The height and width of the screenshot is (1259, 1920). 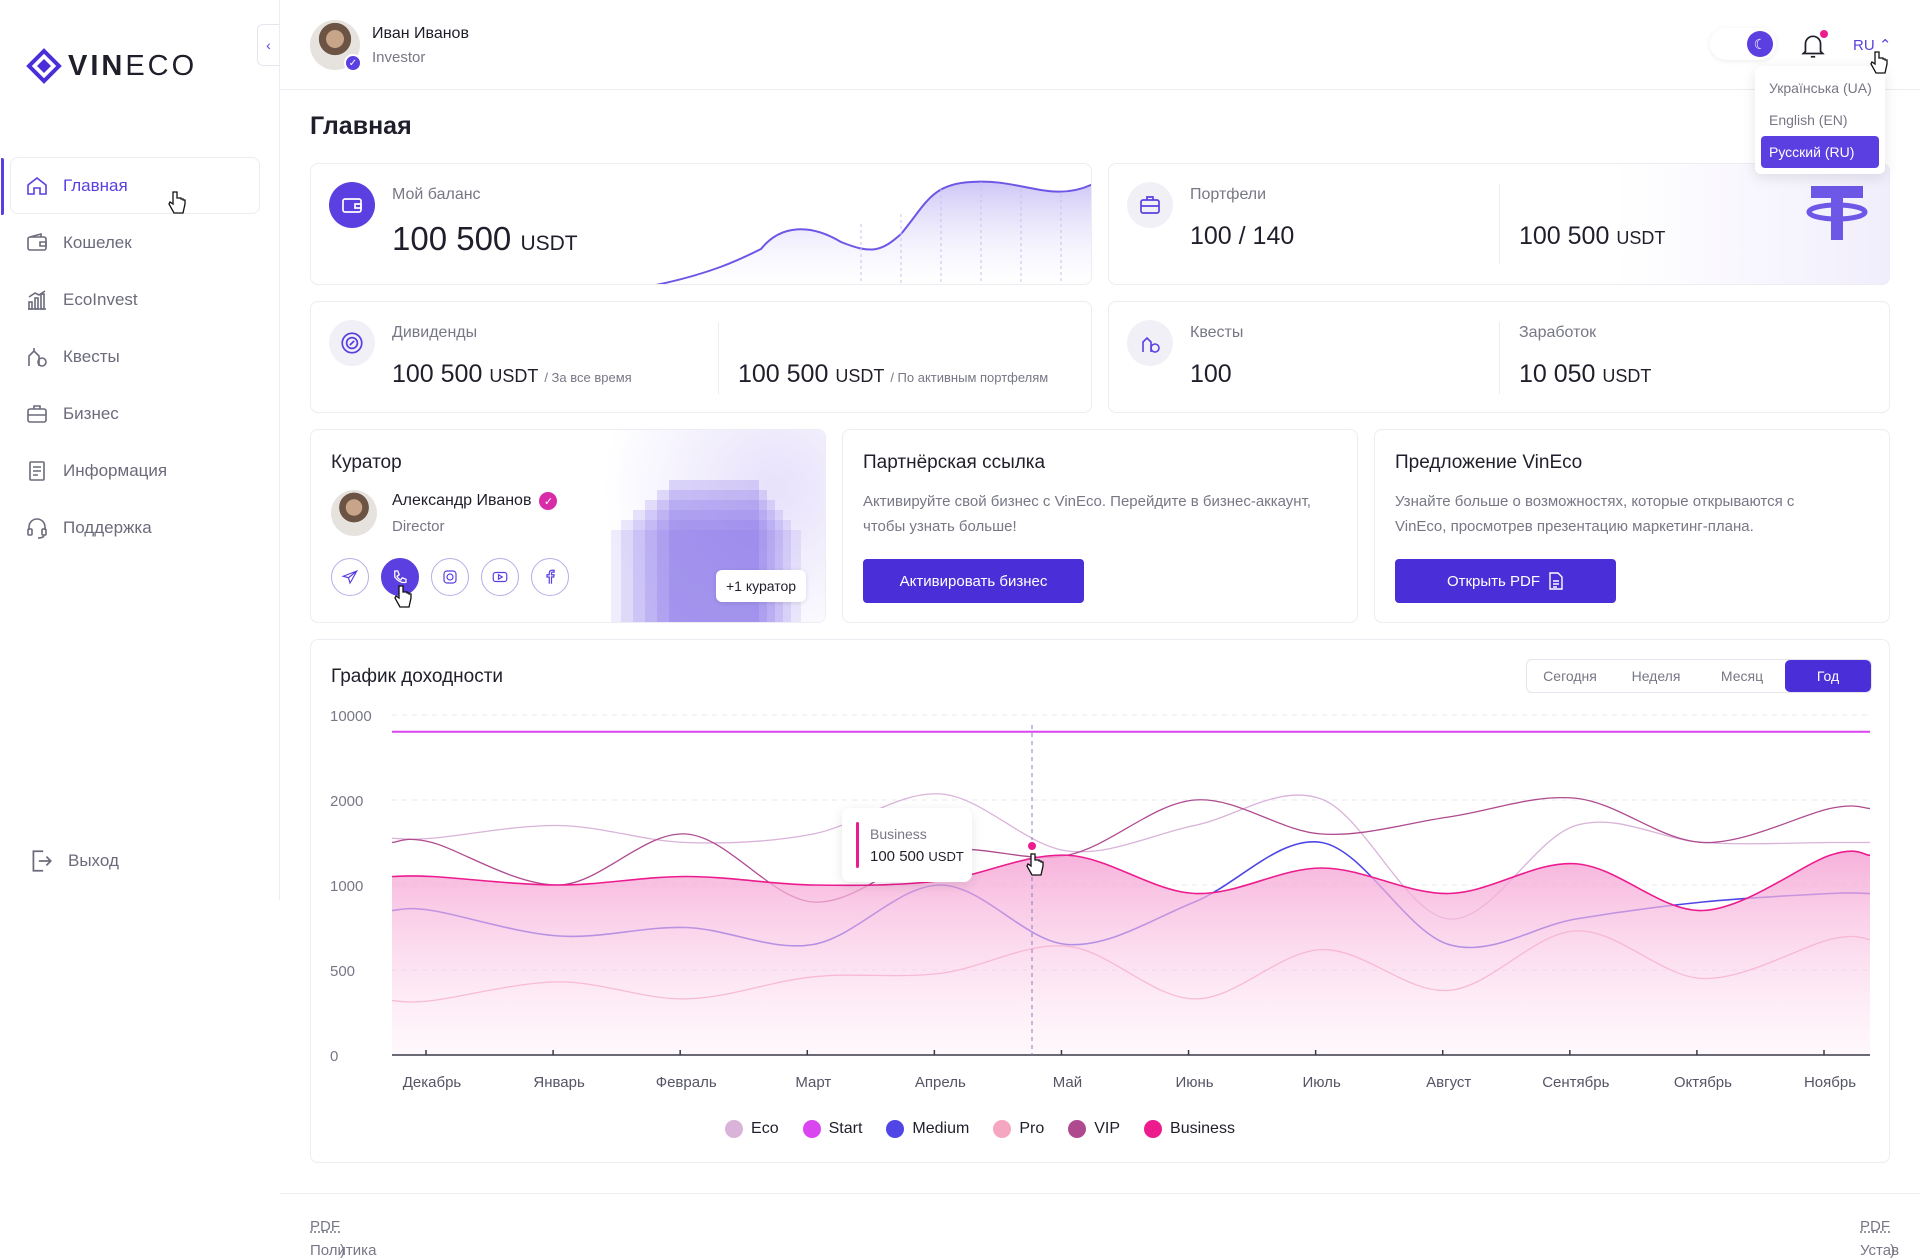 What do you see at coordinates (133, 65) in the screenshot?
I see `logo-text: VINECO` at bounding box center [133, 65].